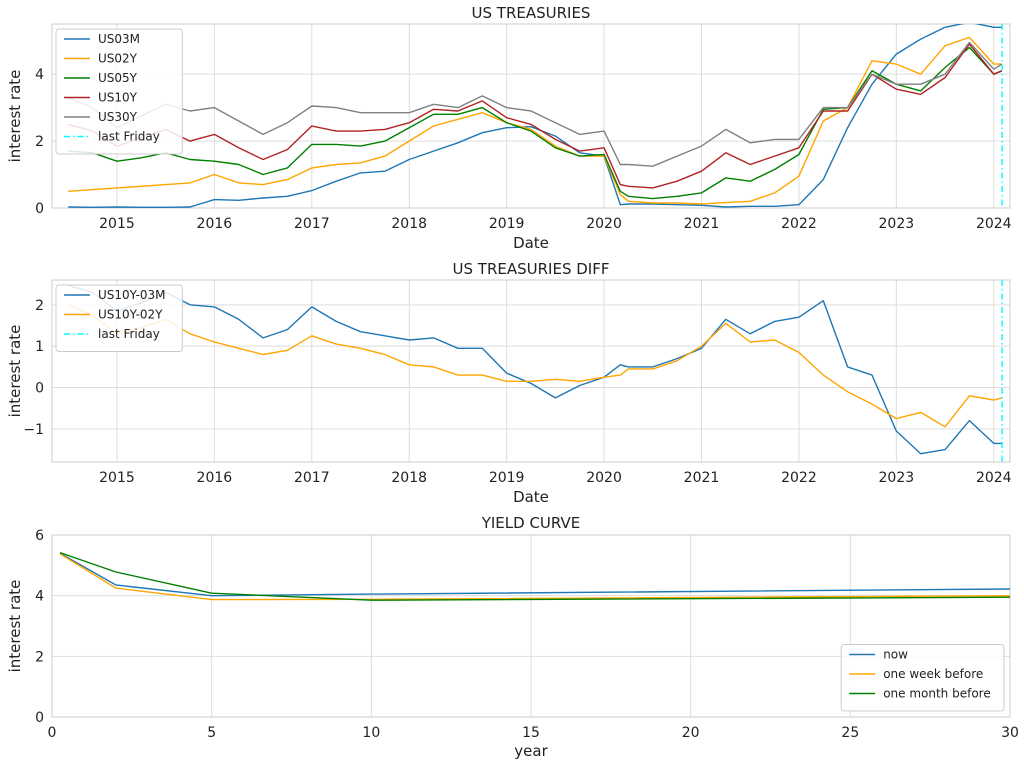  Describe the element at coordinates (1010, 733) in the screenshot. I see `x-tick-label: 30` at that location.